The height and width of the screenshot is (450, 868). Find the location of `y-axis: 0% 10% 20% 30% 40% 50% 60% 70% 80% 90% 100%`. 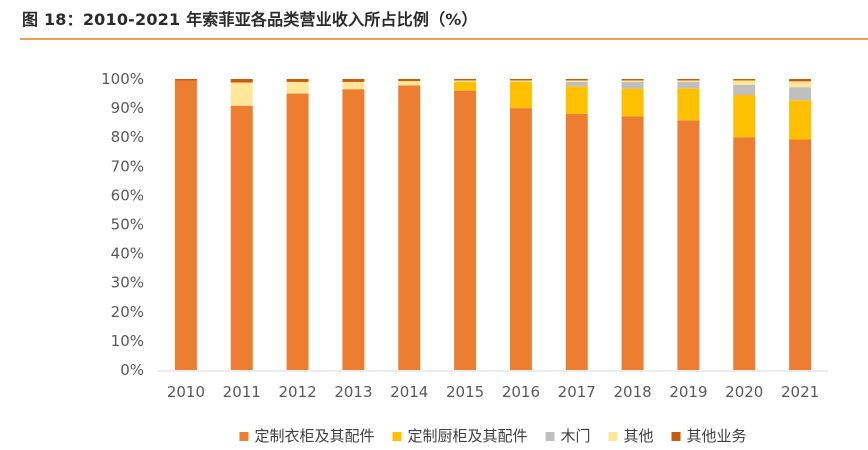

y-axis: 0% 10% 20% 30% 40% 50% 60% 70% 80% 90% 100% is located at coordinates (122, 224).